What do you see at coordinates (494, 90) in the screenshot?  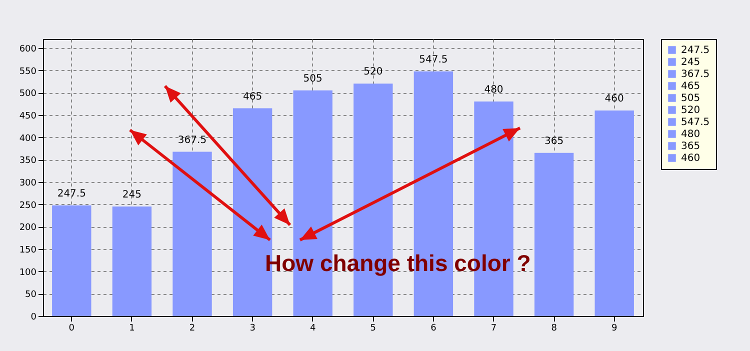 I see `data-label: 480` at bounding box center [494, 90].